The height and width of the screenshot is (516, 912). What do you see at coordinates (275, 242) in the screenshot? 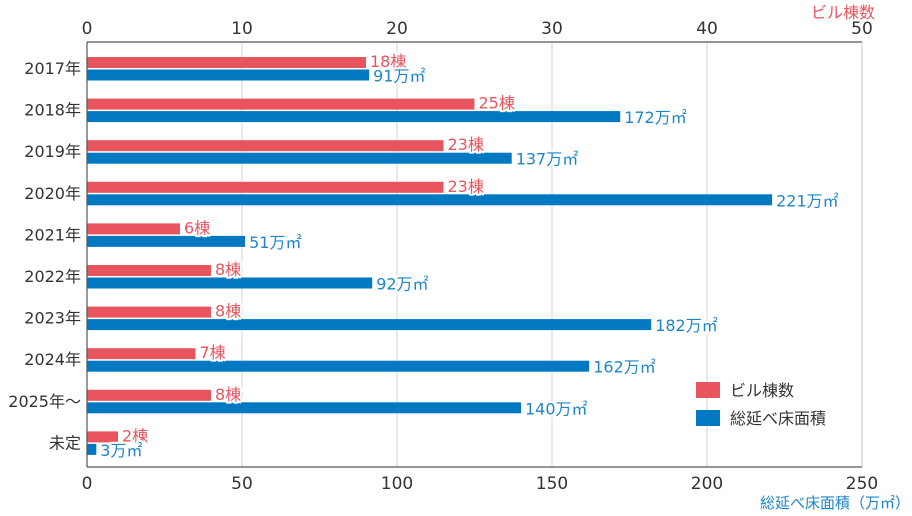
I see `data-label-floor-area: 51万㎡` at bounding box center [275, 242].